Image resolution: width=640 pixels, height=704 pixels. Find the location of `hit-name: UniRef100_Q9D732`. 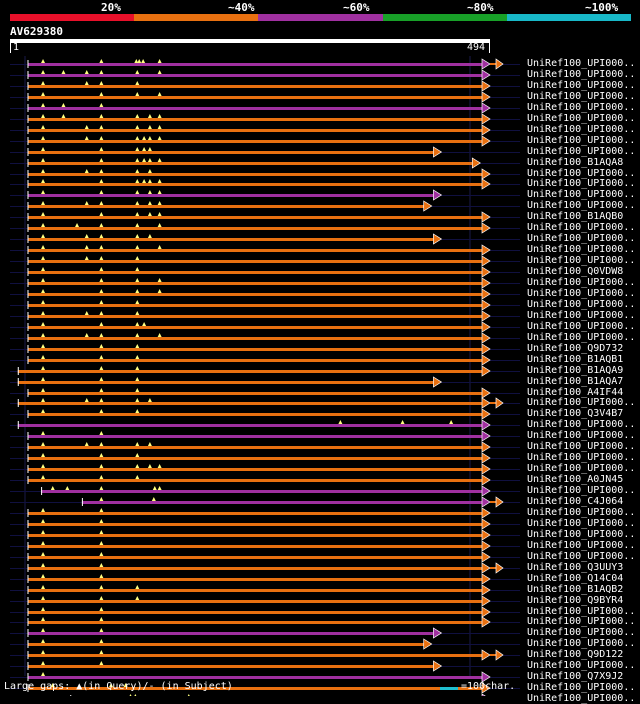

hit-name: UniRef100_Q9D732 is located at coordinates (575, 348).